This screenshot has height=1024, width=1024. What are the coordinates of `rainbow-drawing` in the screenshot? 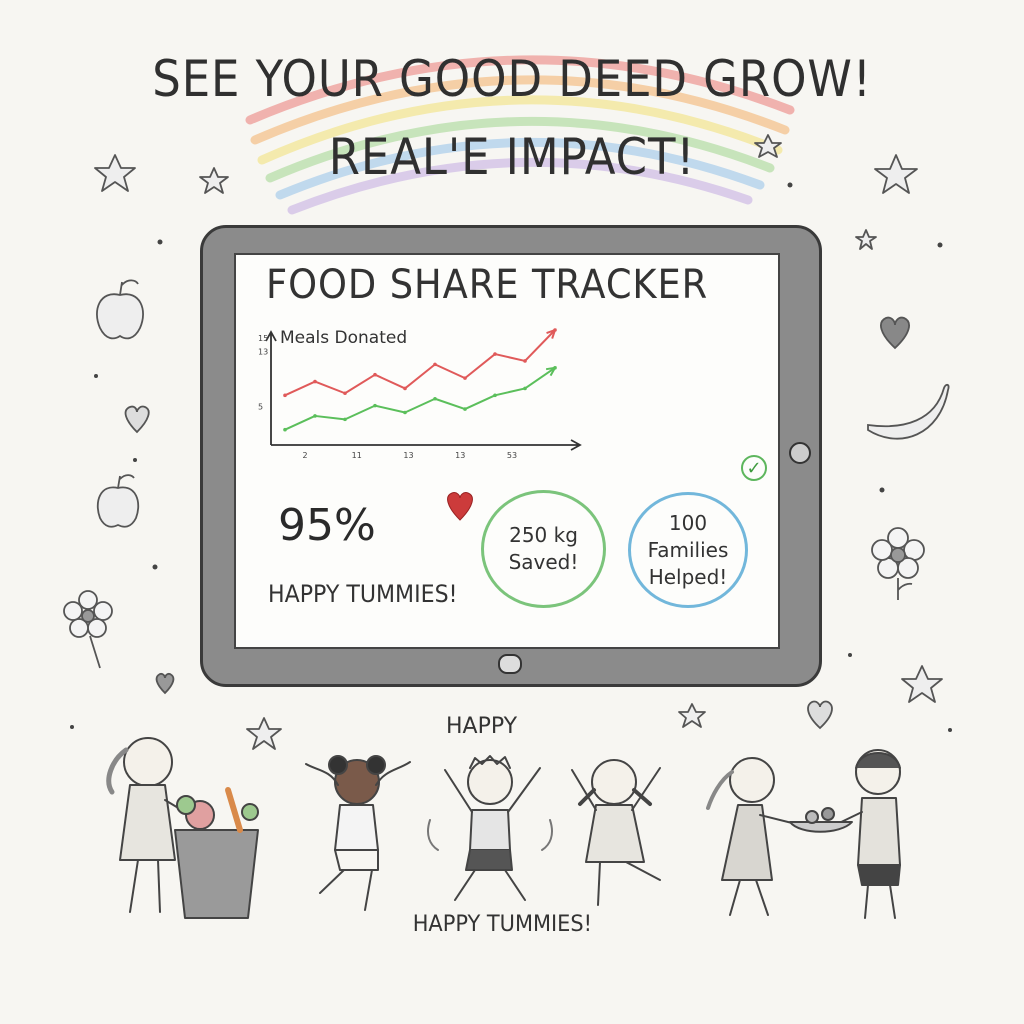 It's located at (520, 135).